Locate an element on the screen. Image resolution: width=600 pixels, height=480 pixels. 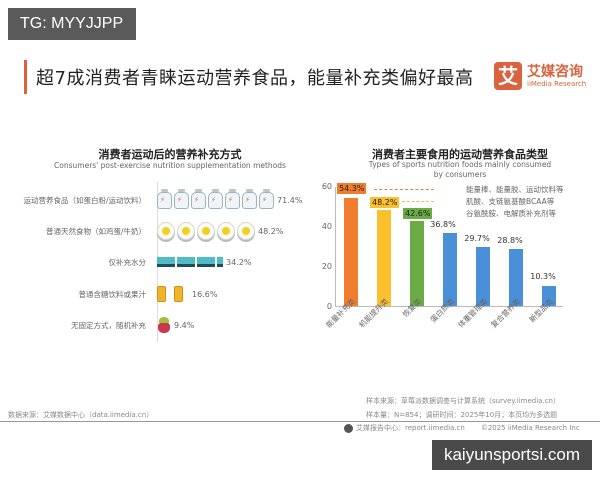
logo-cn: 艾媒咨询 is located at coordinates (555, 71).